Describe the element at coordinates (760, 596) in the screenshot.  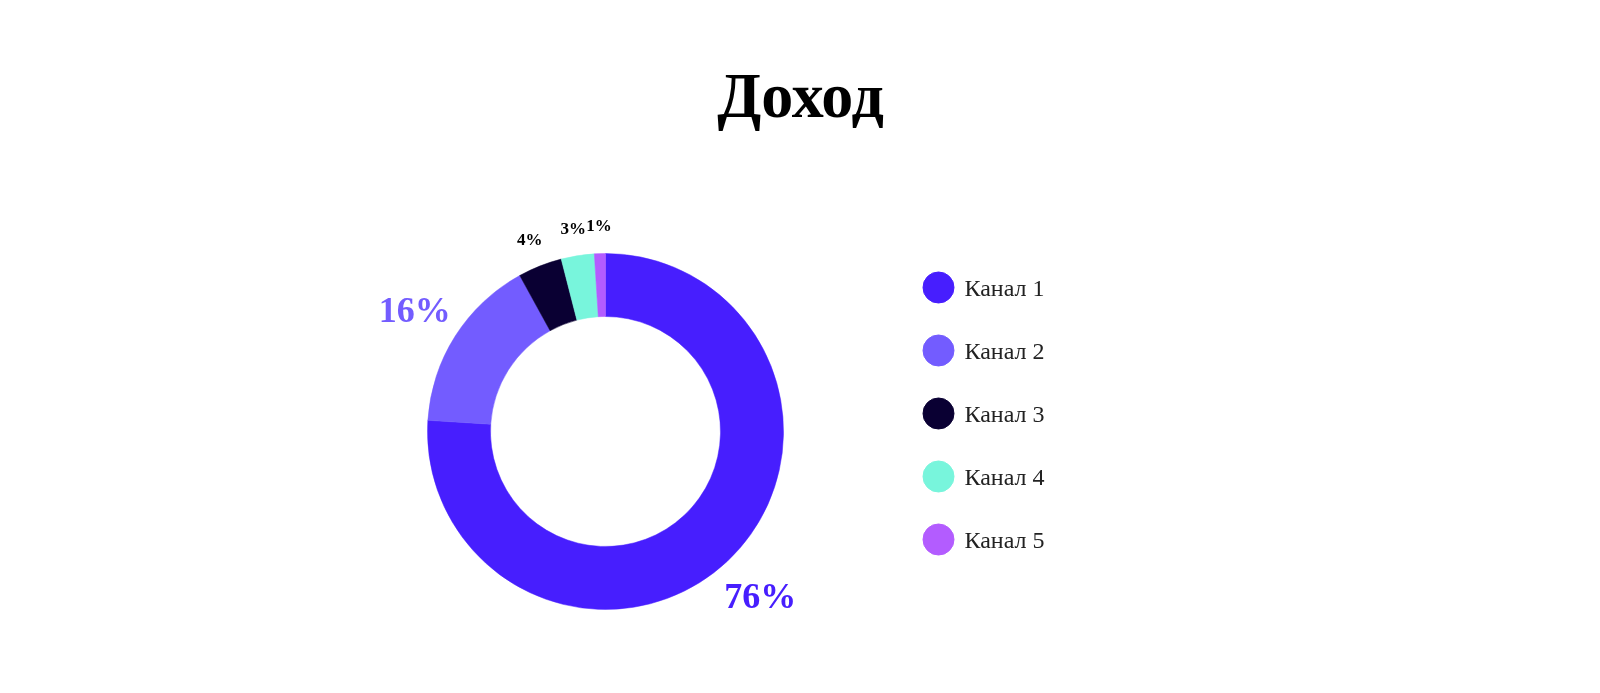
I see `data-label: 76%` at that location.